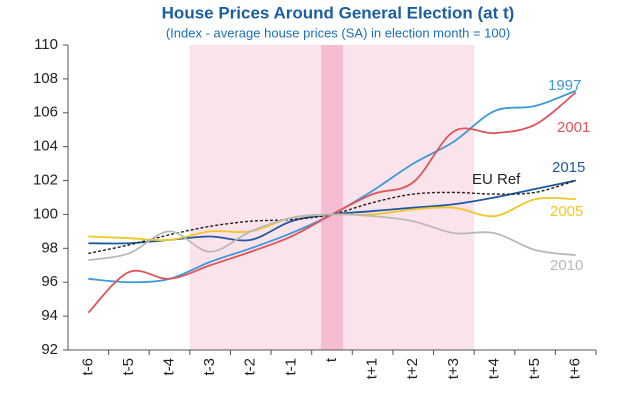  I want to click on election-month, so click(332, 197).